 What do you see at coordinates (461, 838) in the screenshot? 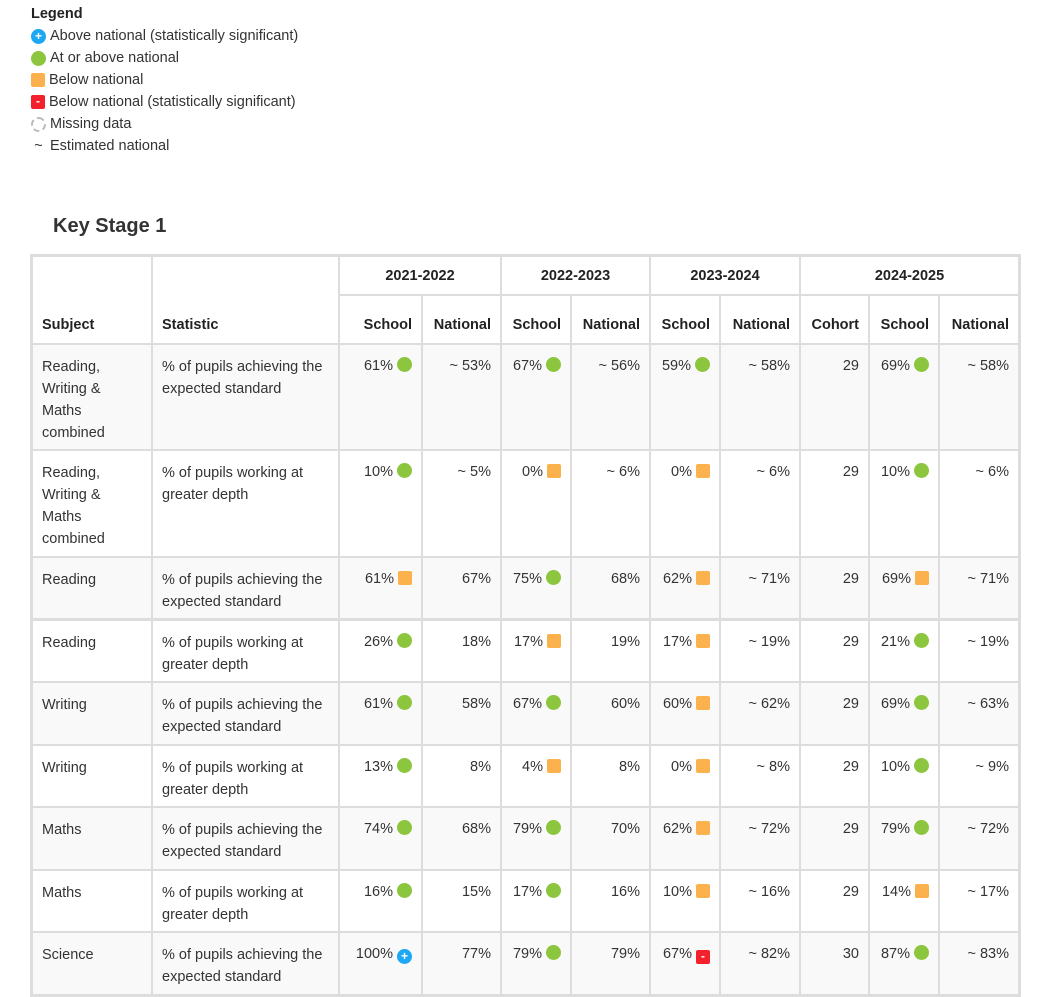
I see `national-cell: 68%` at bounding box center [461, 838].